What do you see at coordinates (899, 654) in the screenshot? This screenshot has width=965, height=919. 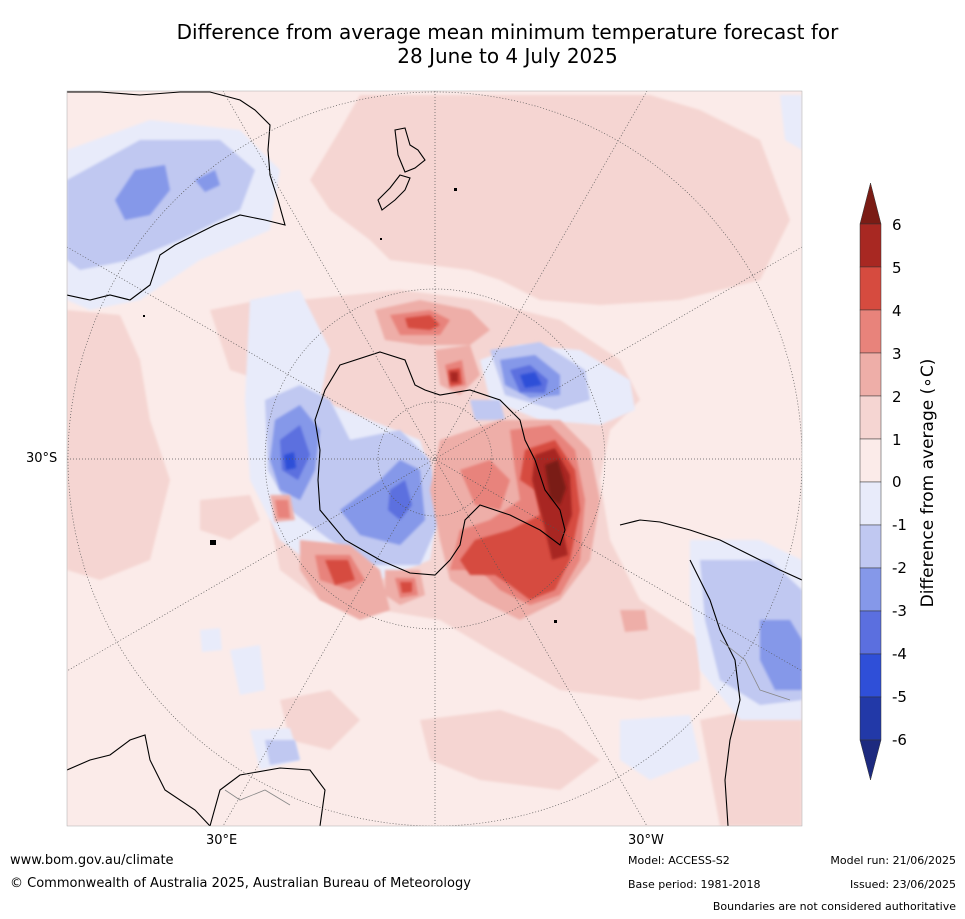 I see `colorbar-tick: -4` at bounding box center [899, 654].